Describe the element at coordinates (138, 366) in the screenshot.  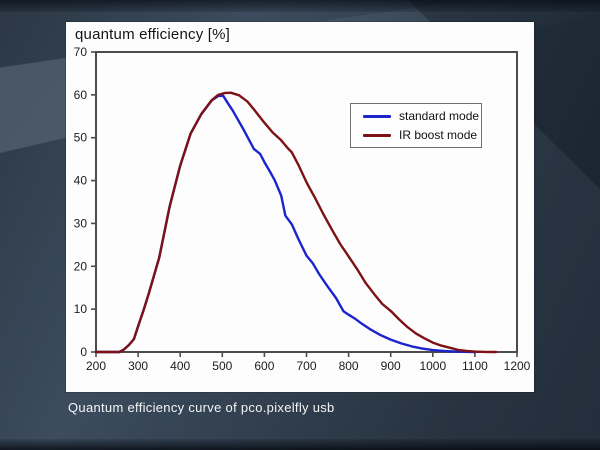
I see `x-tick-label: 300` at that location.